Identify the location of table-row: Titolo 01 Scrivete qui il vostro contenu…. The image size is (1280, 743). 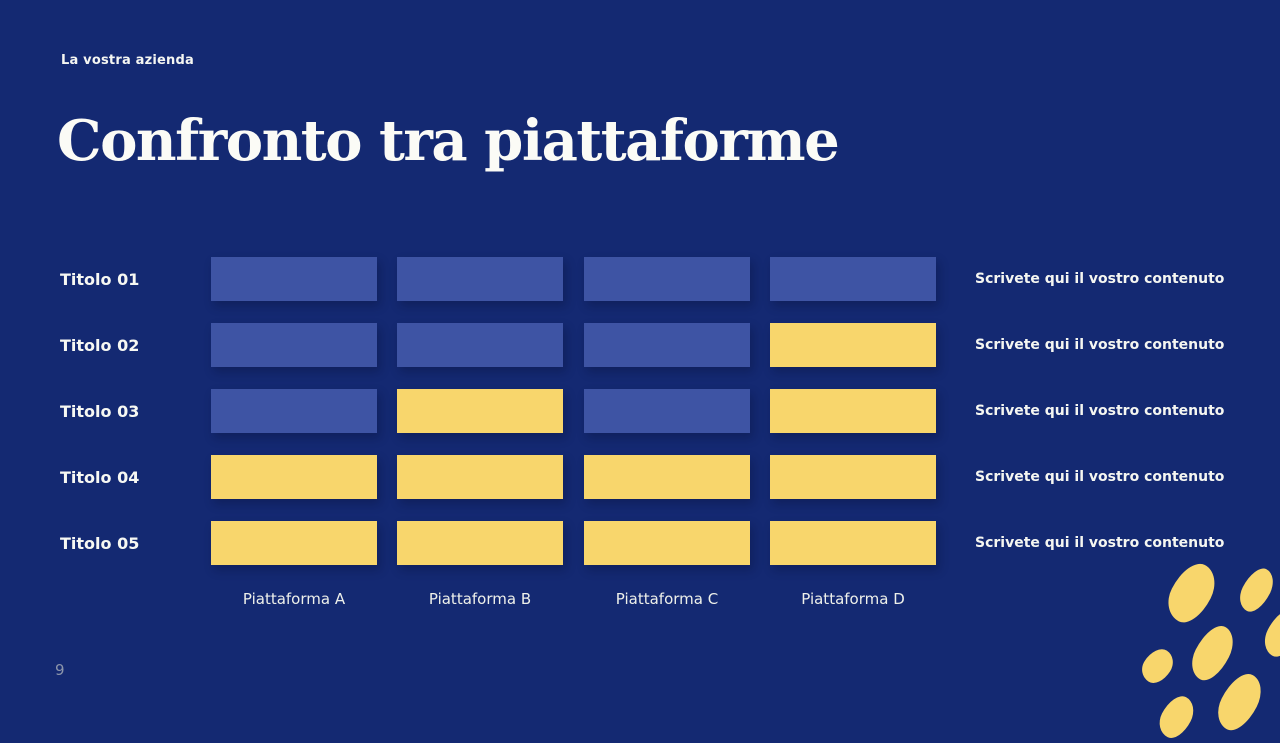
(640, 279).